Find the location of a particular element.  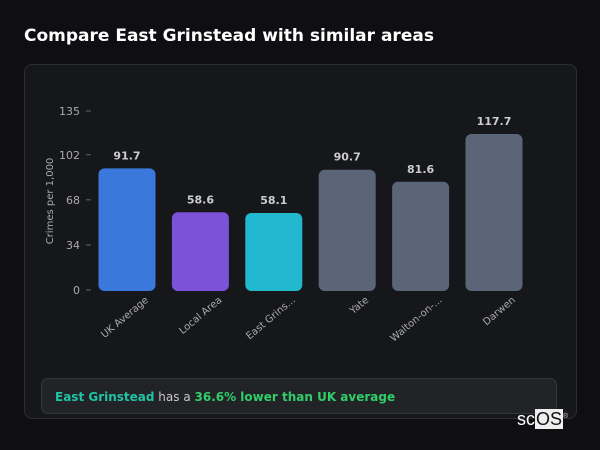

y-axis-label: Crimes per 1,000 is located at coordinates (50, 201).